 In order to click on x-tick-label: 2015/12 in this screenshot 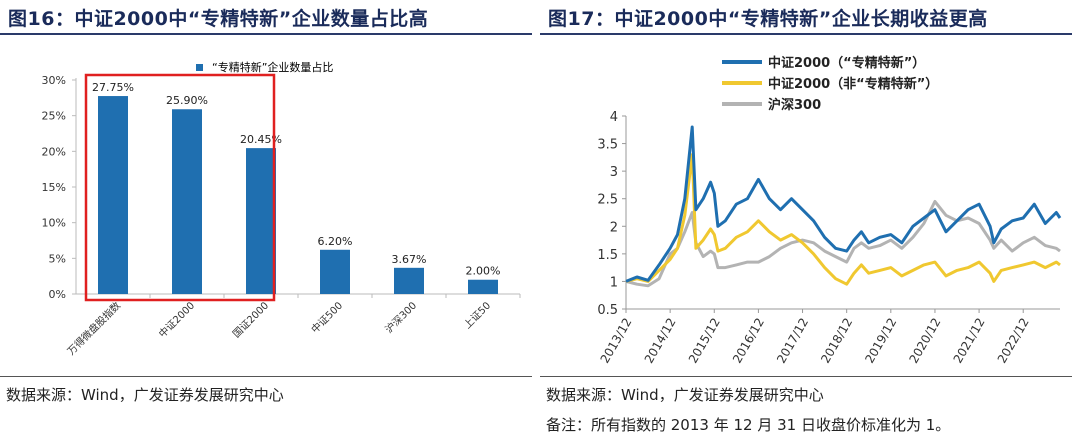, I will do `click(704, 341)`.